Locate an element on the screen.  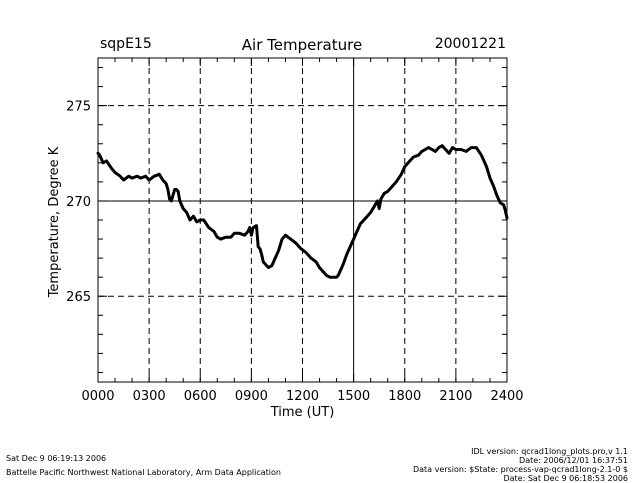
date-label: 20001221 is located at coordinates (470, 44).